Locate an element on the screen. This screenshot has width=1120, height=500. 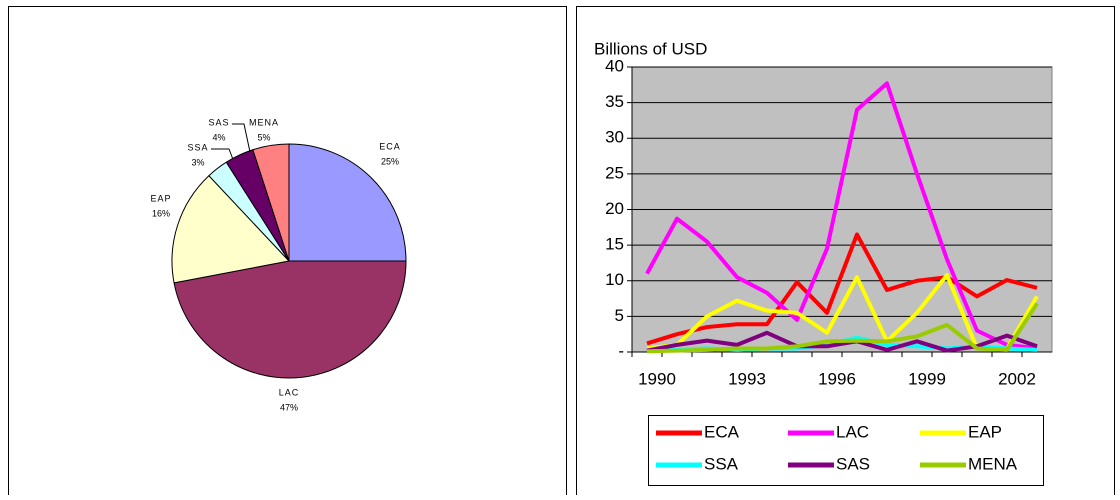
slice-label: 4% is located at coordinates (218, 137).